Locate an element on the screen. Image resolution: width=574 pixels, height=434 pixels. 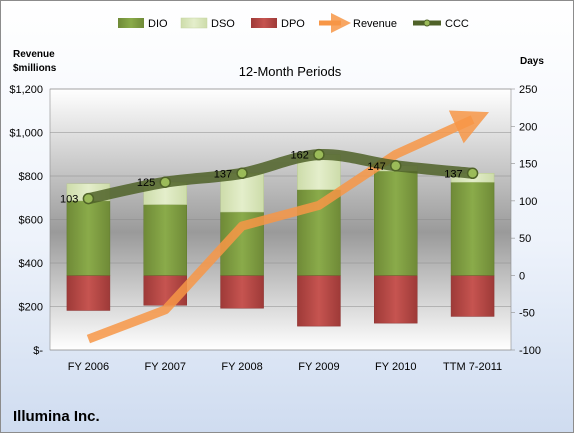
y-right-tick-label: -100 is located at coordinates (530, 351).